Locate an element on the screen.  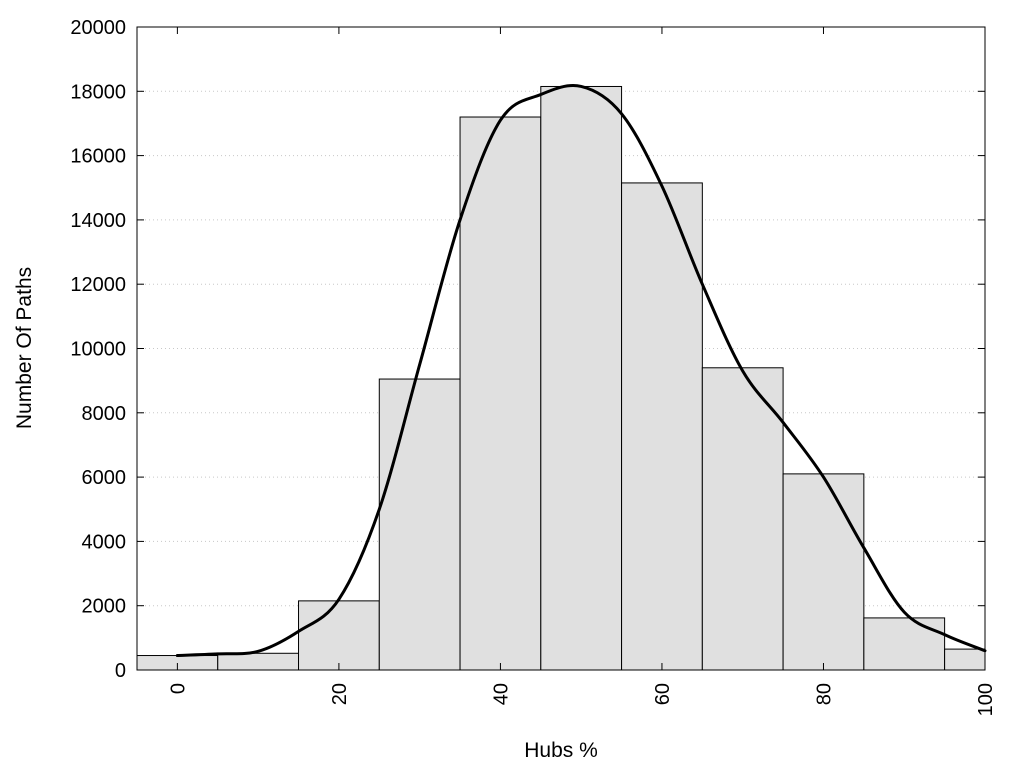
x-tick-label: 0 is located at coordinates (178, 688).